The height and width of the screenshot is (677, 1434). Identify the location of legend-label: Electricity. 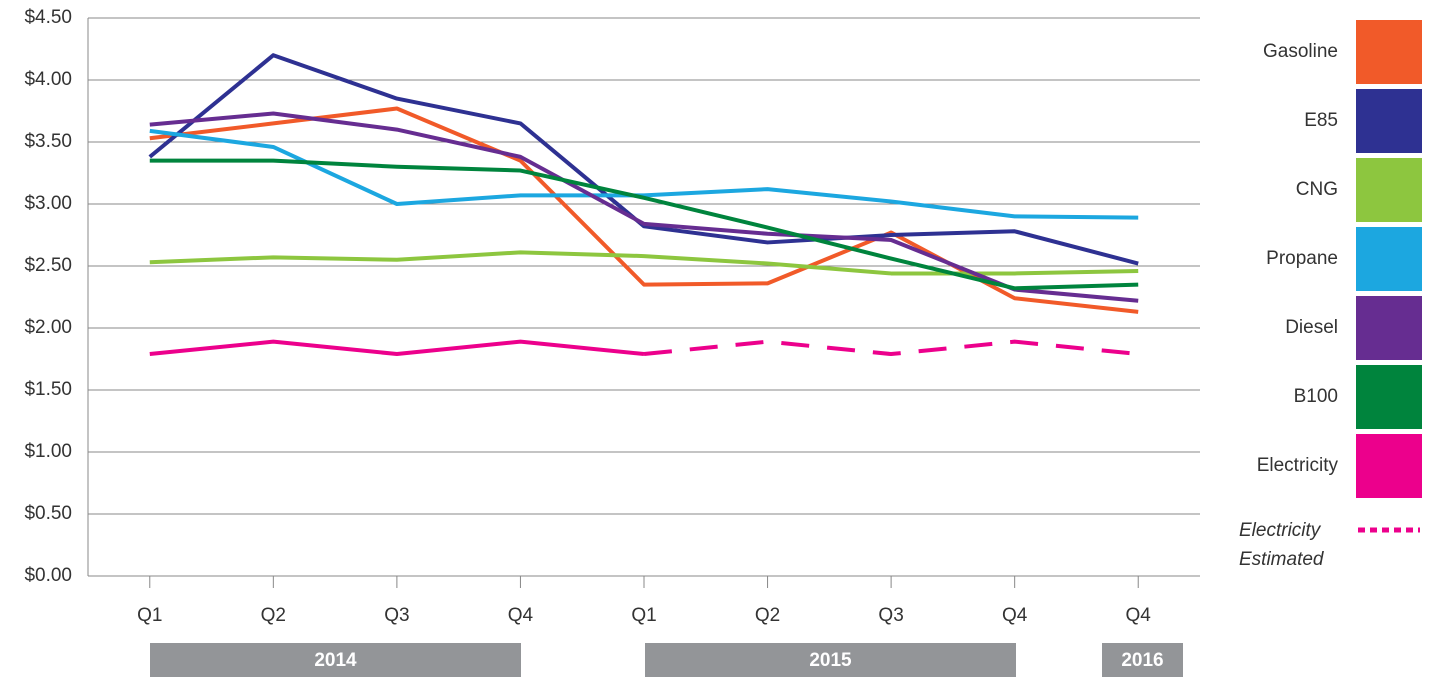
(1297, 465).